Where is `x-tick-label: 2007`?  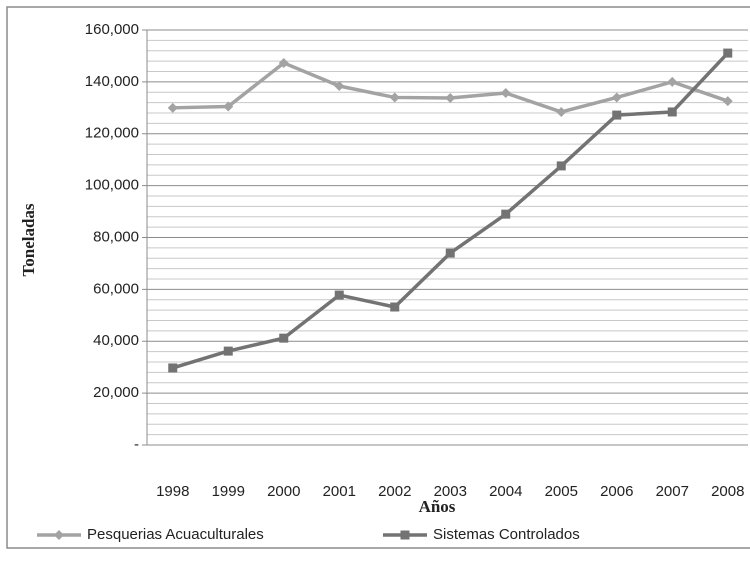 x-tick-label: 2007 is located at coordinates (672, 491).